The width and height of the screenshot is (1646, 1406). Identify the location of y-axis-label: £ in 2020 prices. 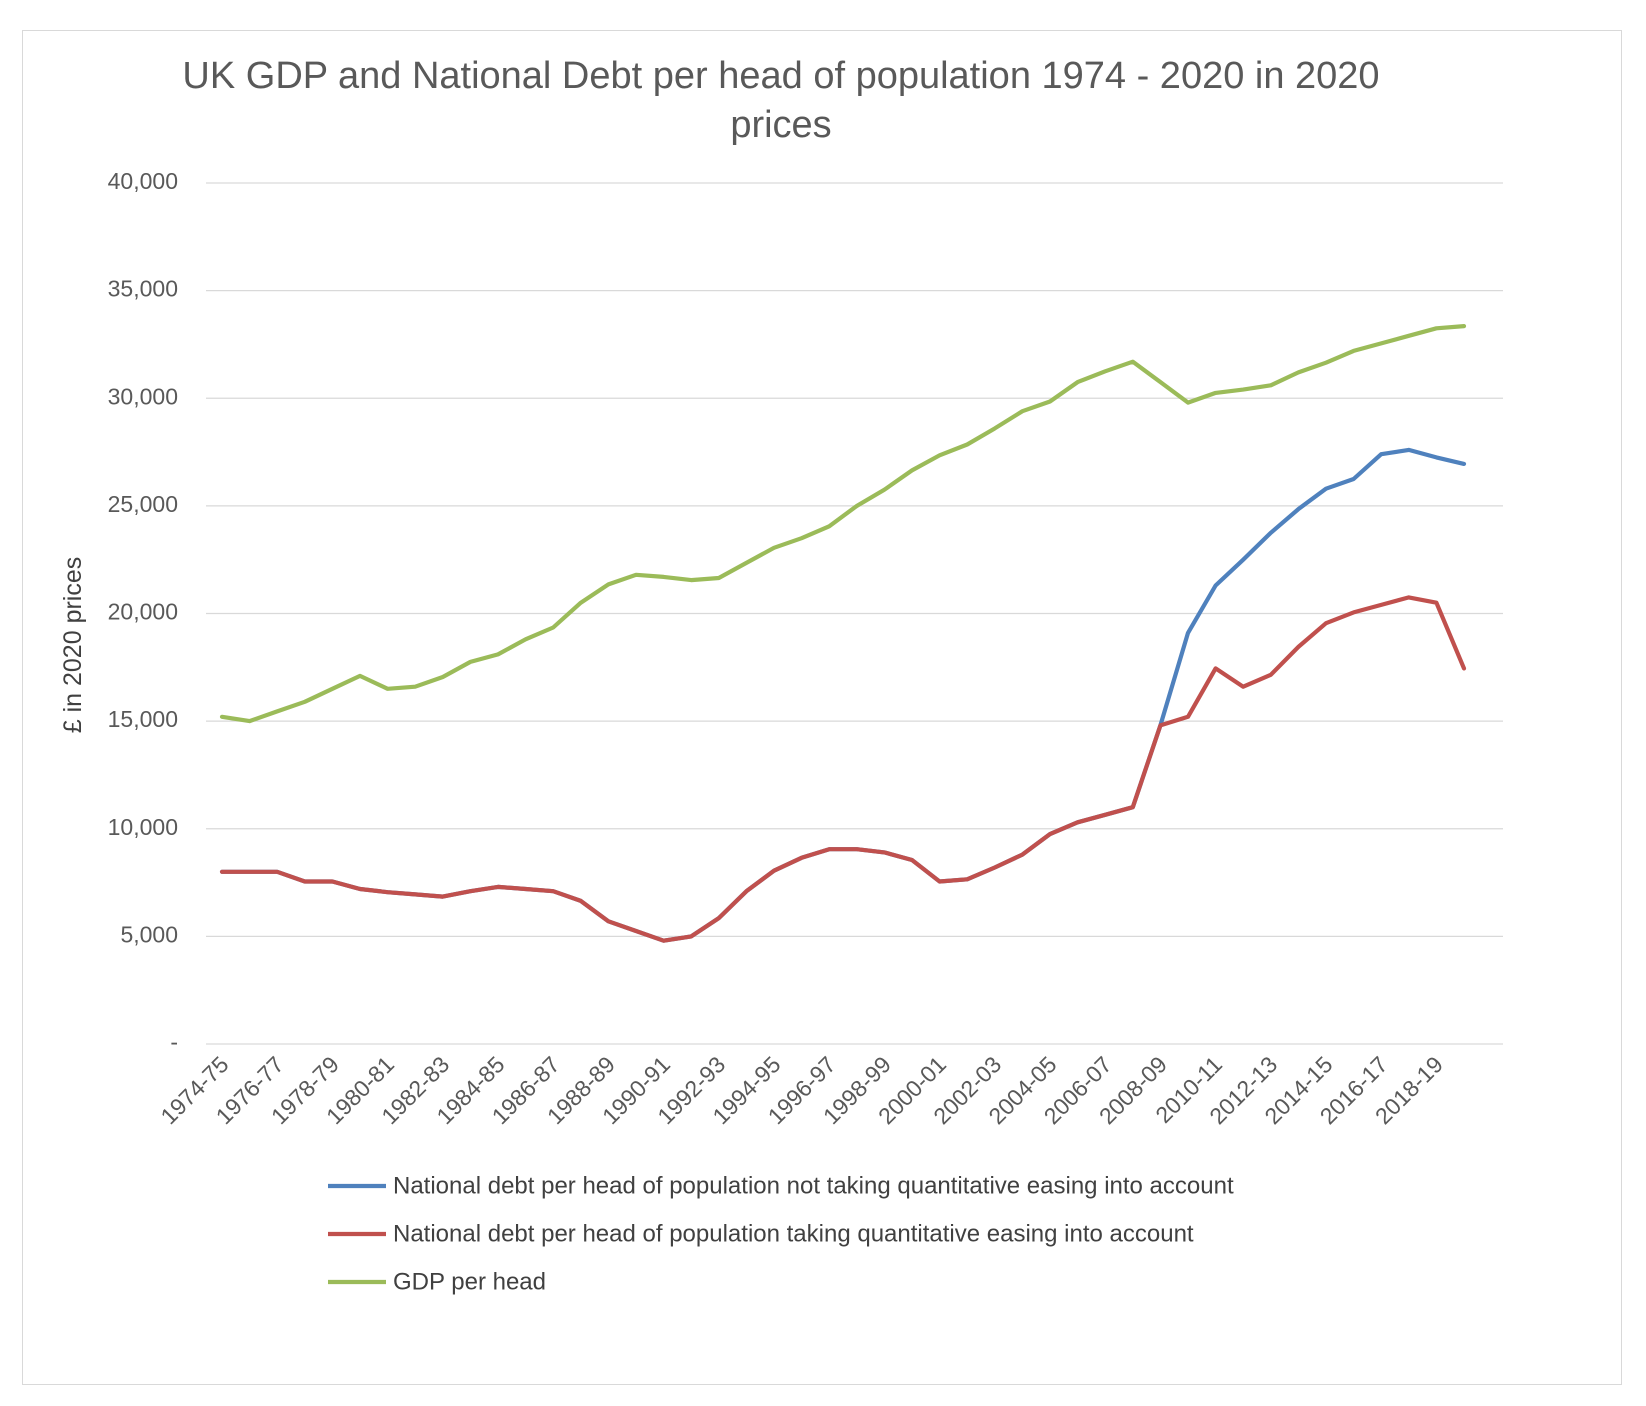
(73, 645).